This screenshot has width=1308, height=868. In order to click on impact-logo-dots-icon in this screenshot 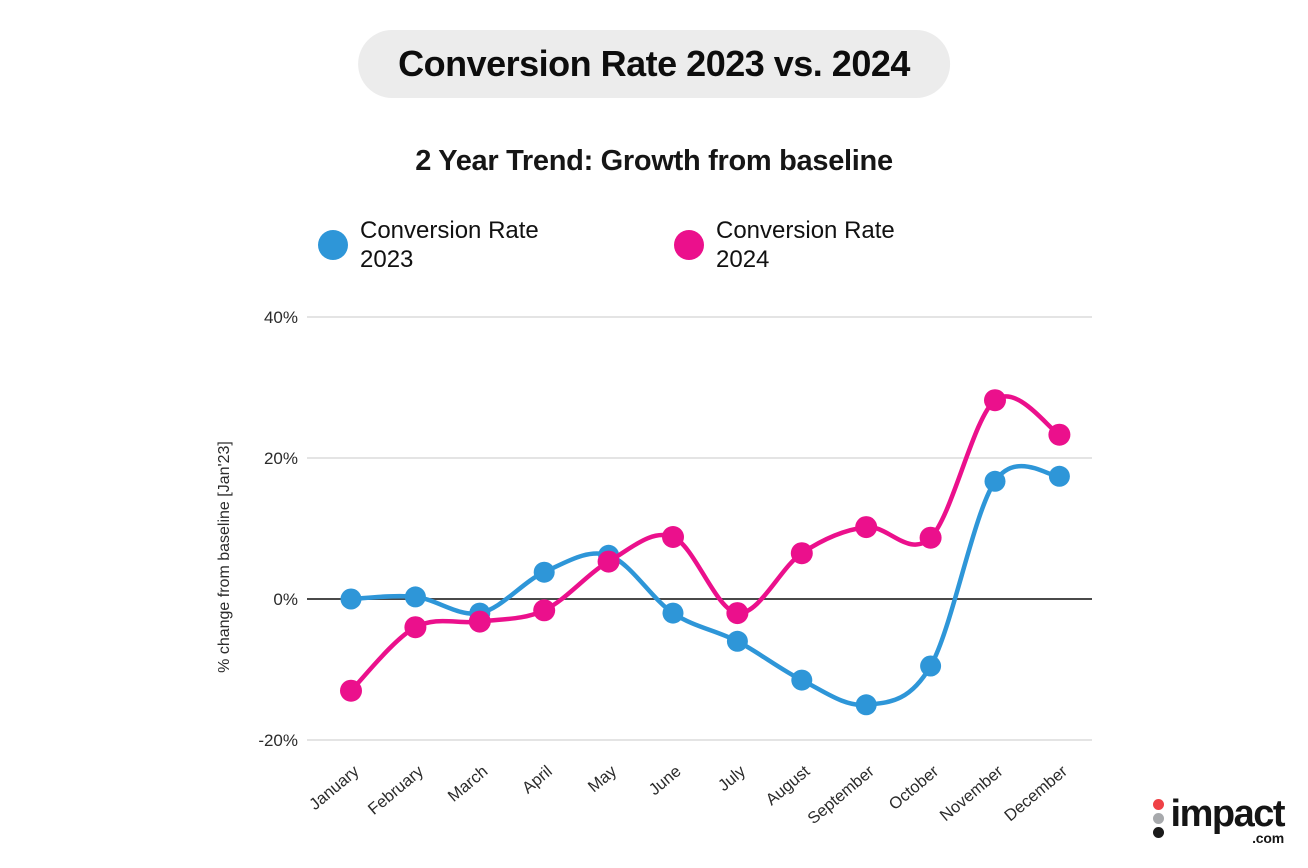, I will do `click(1158, 821)`.